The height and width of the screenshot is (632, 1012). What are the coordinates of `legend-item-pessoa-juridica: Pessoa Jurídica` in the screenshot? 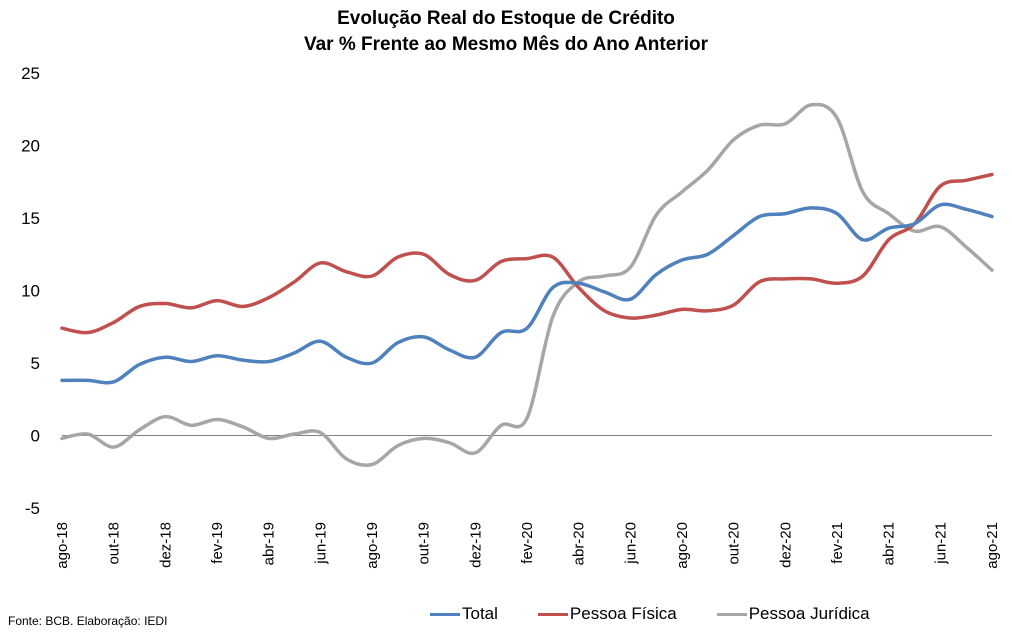 It's located at (793, 614).